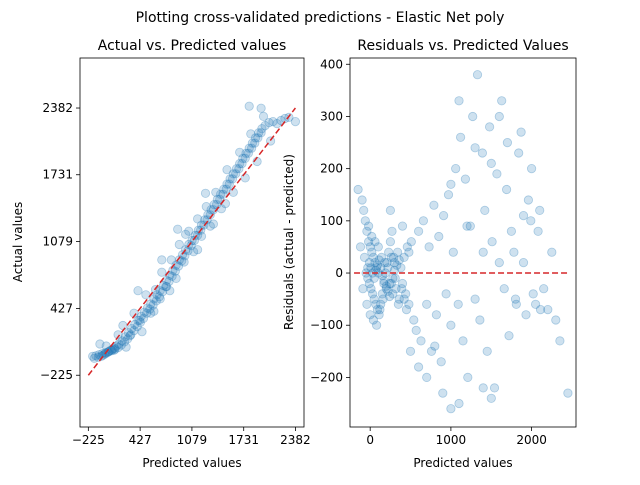 The height and width of the screenshot is (485, 640). I want to click on panel-0-x-tick-label-3: 1731, so click(243, 440).